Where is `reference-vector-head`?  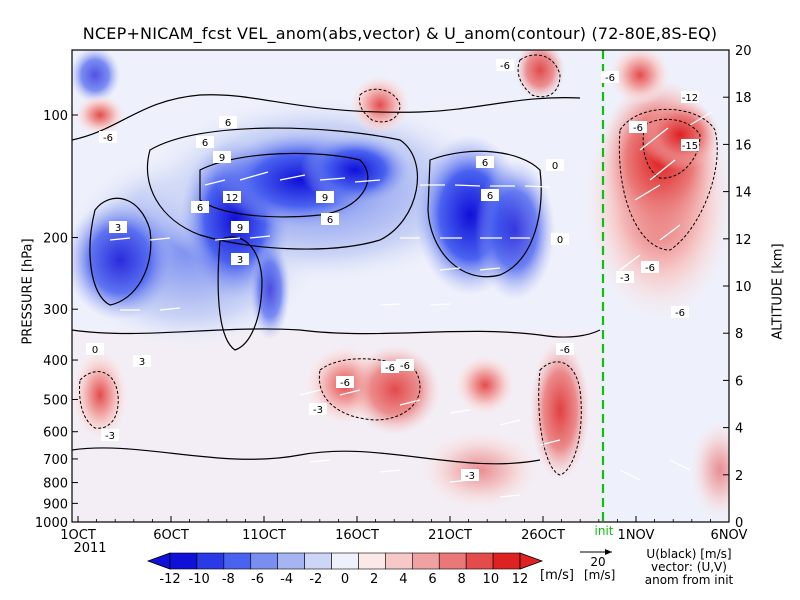
reference-vector-head is located at coordinates (608, 552).